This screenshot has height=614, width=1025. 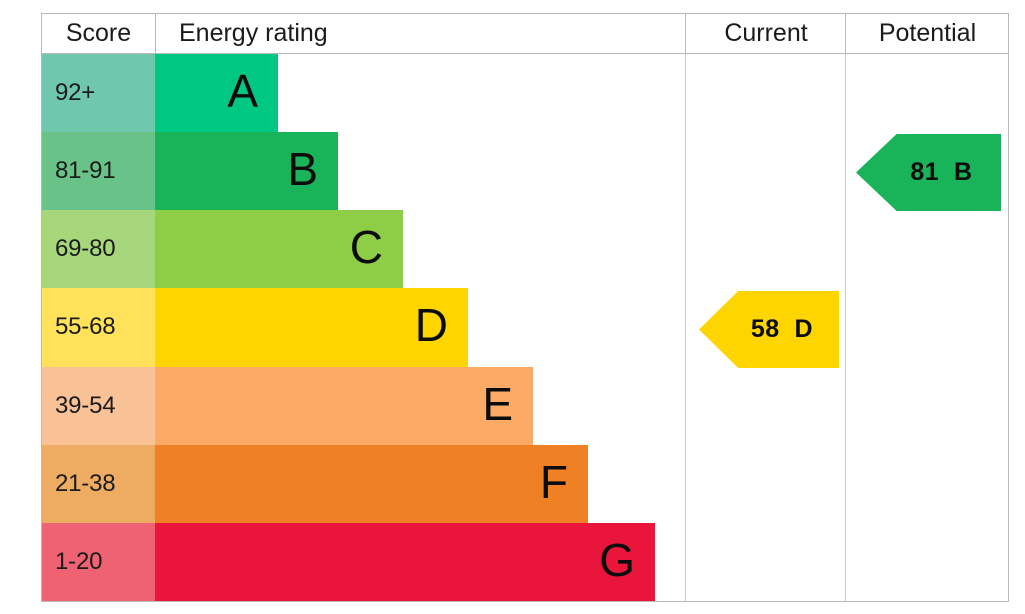 What do you see at coordinates (246, 171) in the screenshot?
I see `rating-bar-b: B` at bounding box center [246, 171].